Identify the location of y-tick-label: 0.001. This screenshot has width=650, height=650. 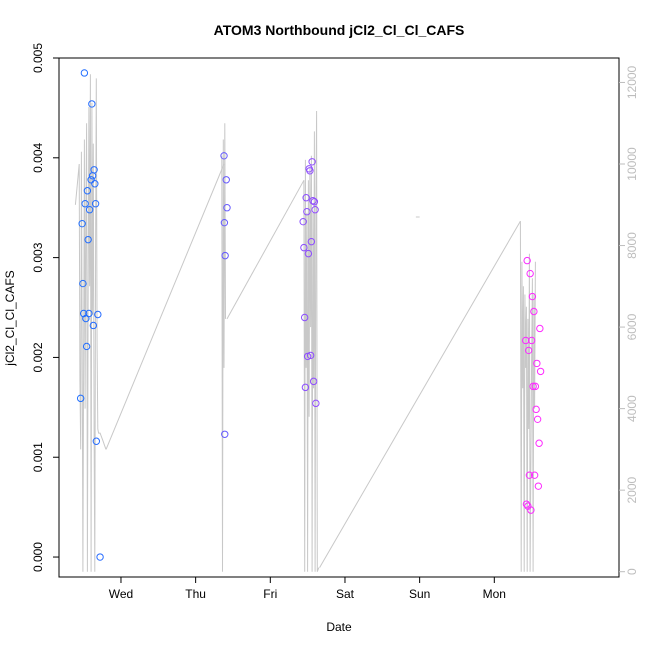
(38, 457).